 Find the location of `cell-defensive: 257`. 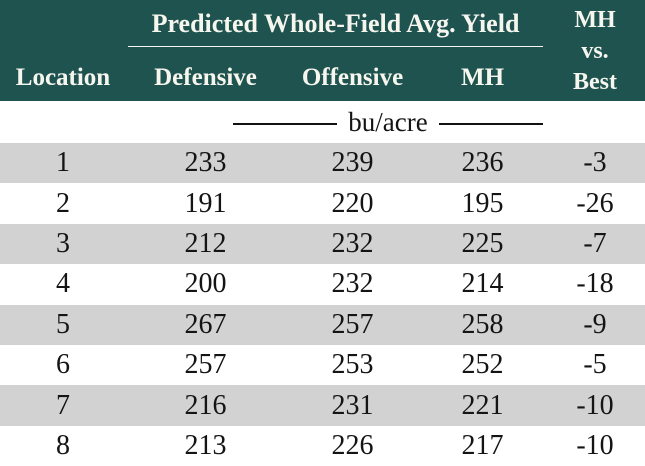

cell-defensive: 257 is located at coordinates (205, 365).